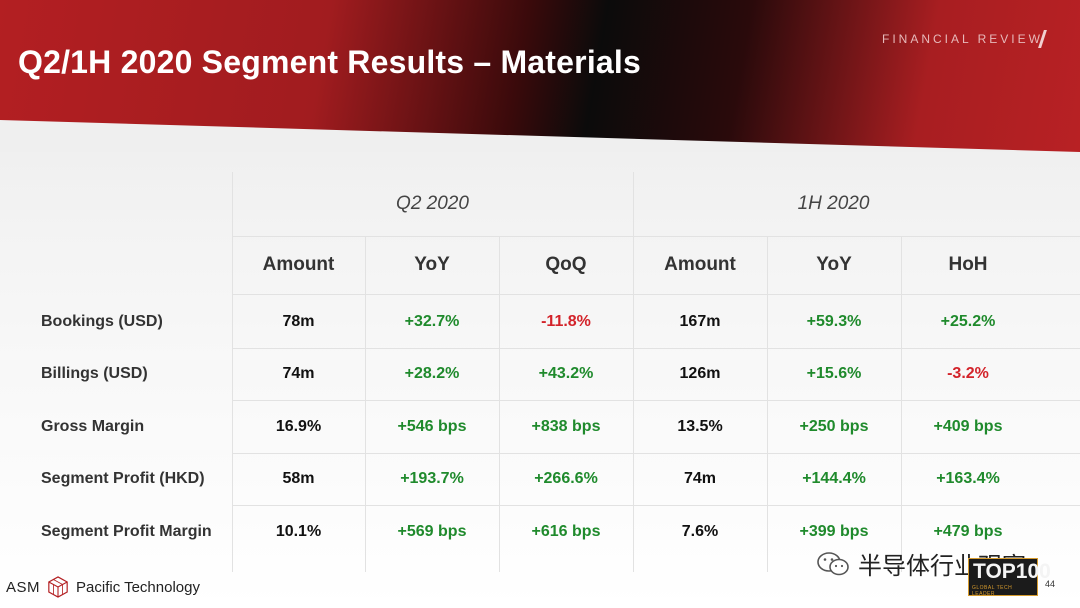  What do you see at coordinates (566, 373) in the screenshot?
I see `table-cell: +43.2%` at bounding box center [566, 373].